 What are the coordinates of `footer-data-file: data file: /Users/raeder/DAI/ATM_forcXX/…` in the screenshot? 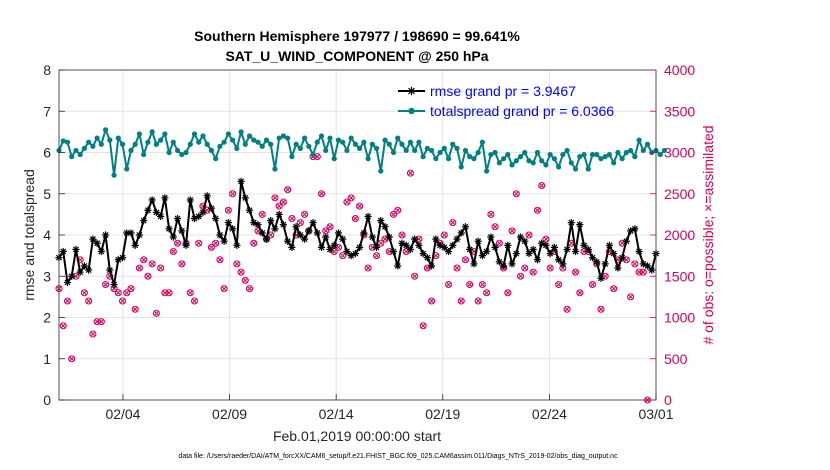 It's located at (398, 456).